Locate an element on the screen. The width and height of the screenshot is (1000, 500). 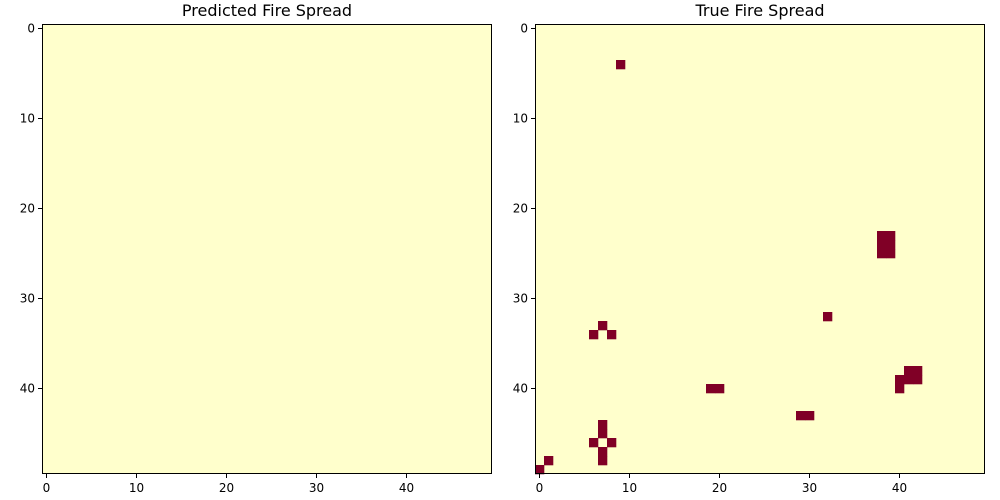
chart-title: Predicted Fire Spread is located at coordinates (267, 10).